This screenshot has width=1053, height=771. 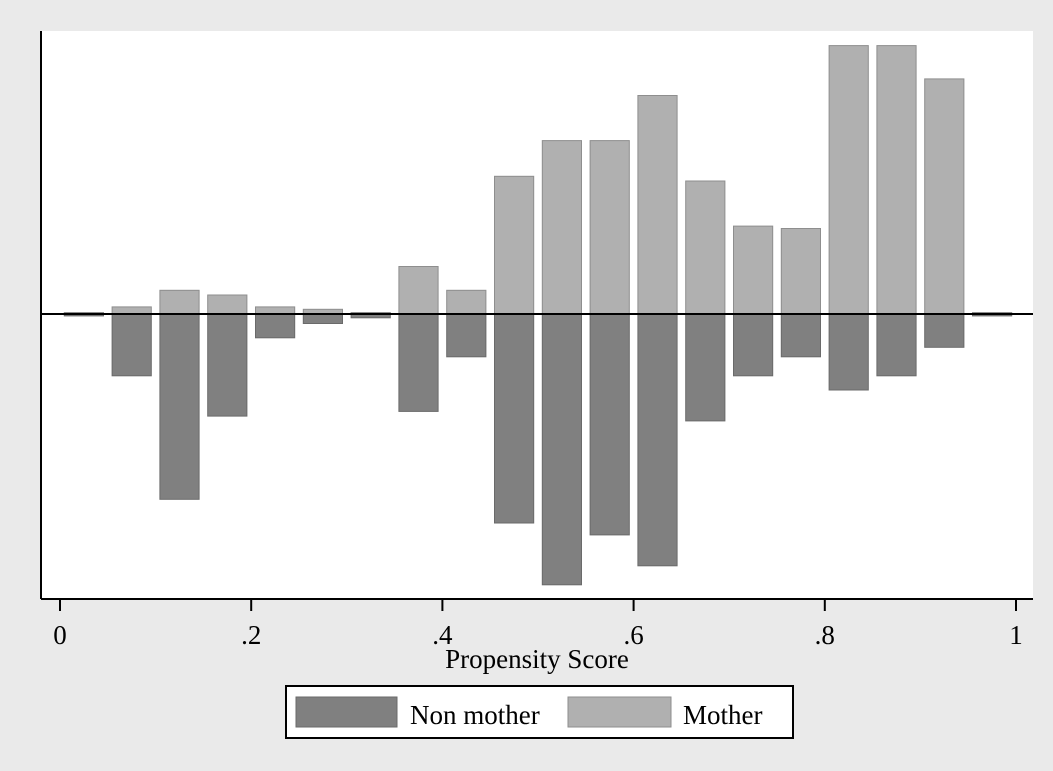 What do you see at coordinates (346, 712) in the screenshot?
I see `legend-swatch-non-mother` at bounding box center [346, 712].